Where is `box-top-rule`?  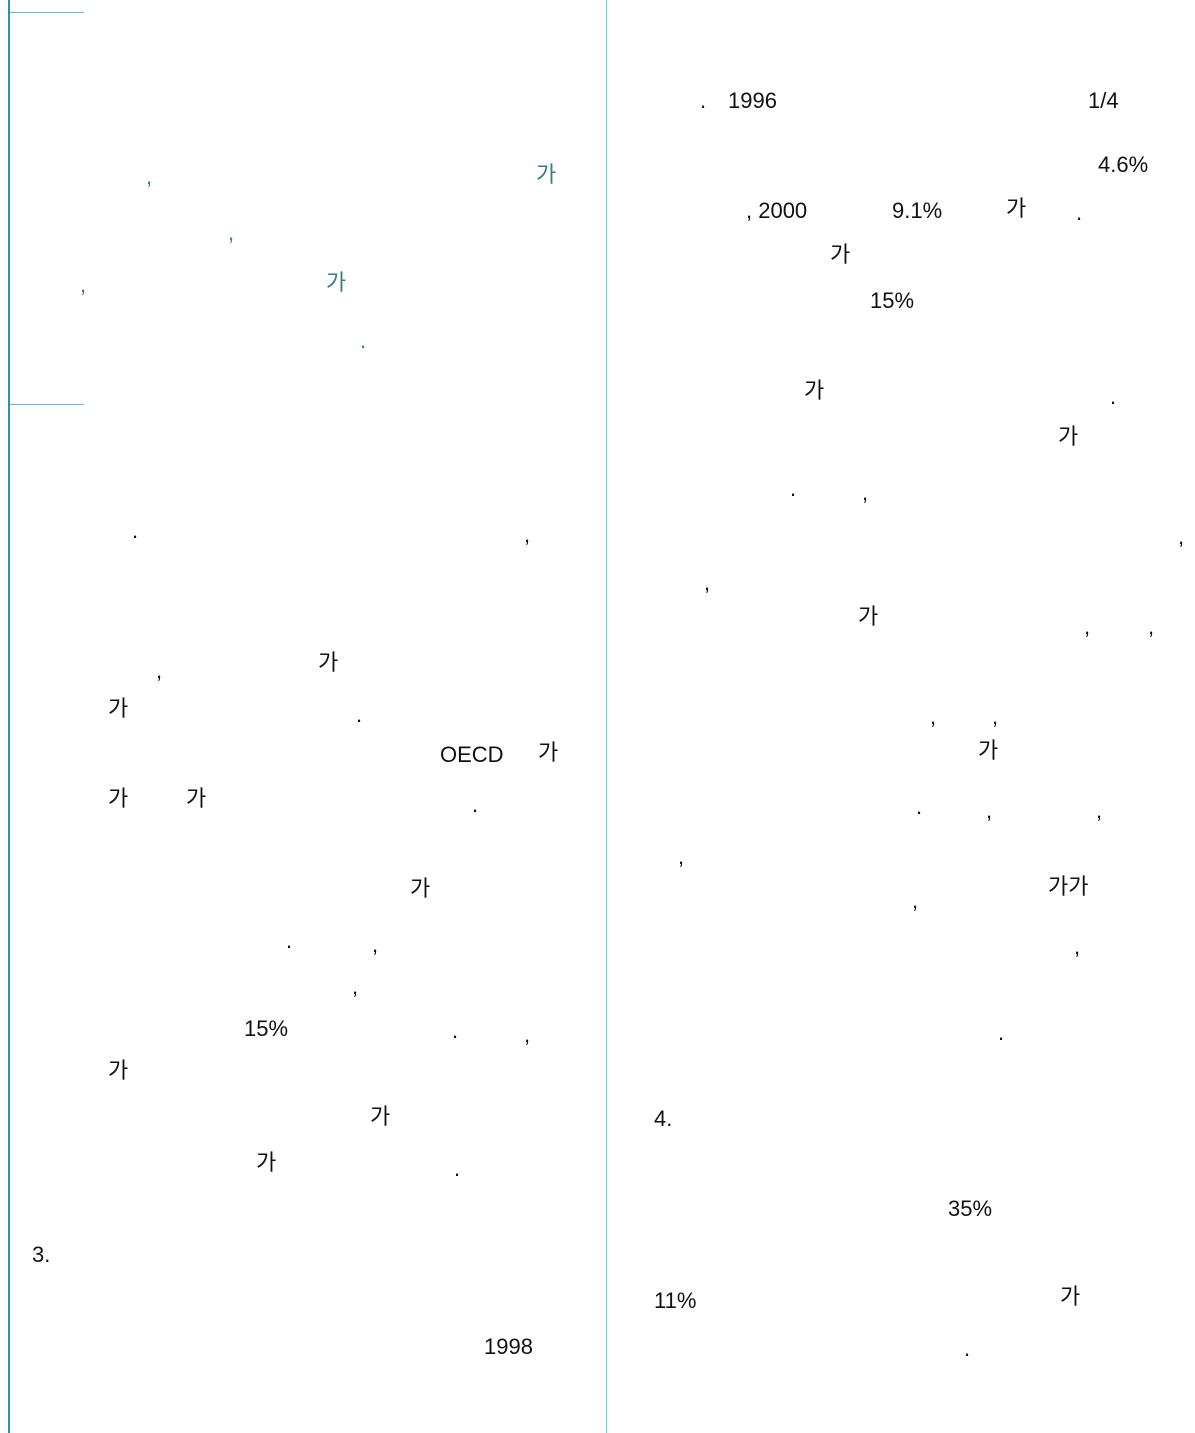 box-top-rule is located at coordinates (47, 12).